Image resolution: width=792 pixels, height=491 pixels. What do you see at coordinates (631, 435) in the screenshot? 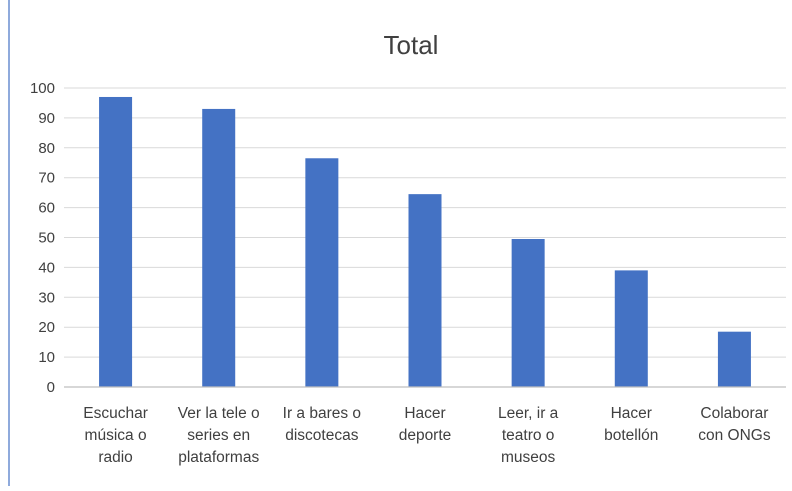
I see `category-label: botellón` at bounding box center [631, 435].